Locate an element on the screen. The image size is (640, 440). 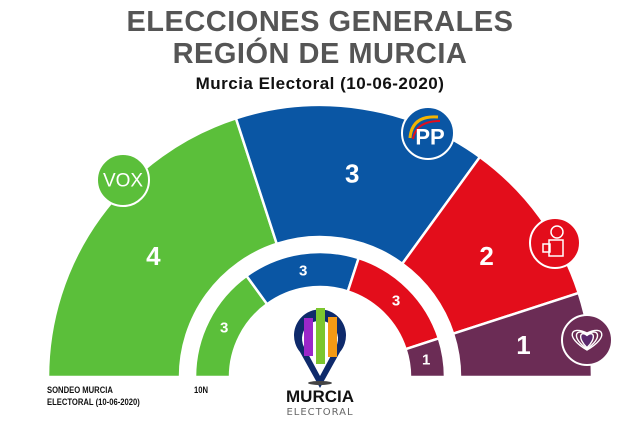
pp-logo-text: PP is located at coordinates (429, 137).